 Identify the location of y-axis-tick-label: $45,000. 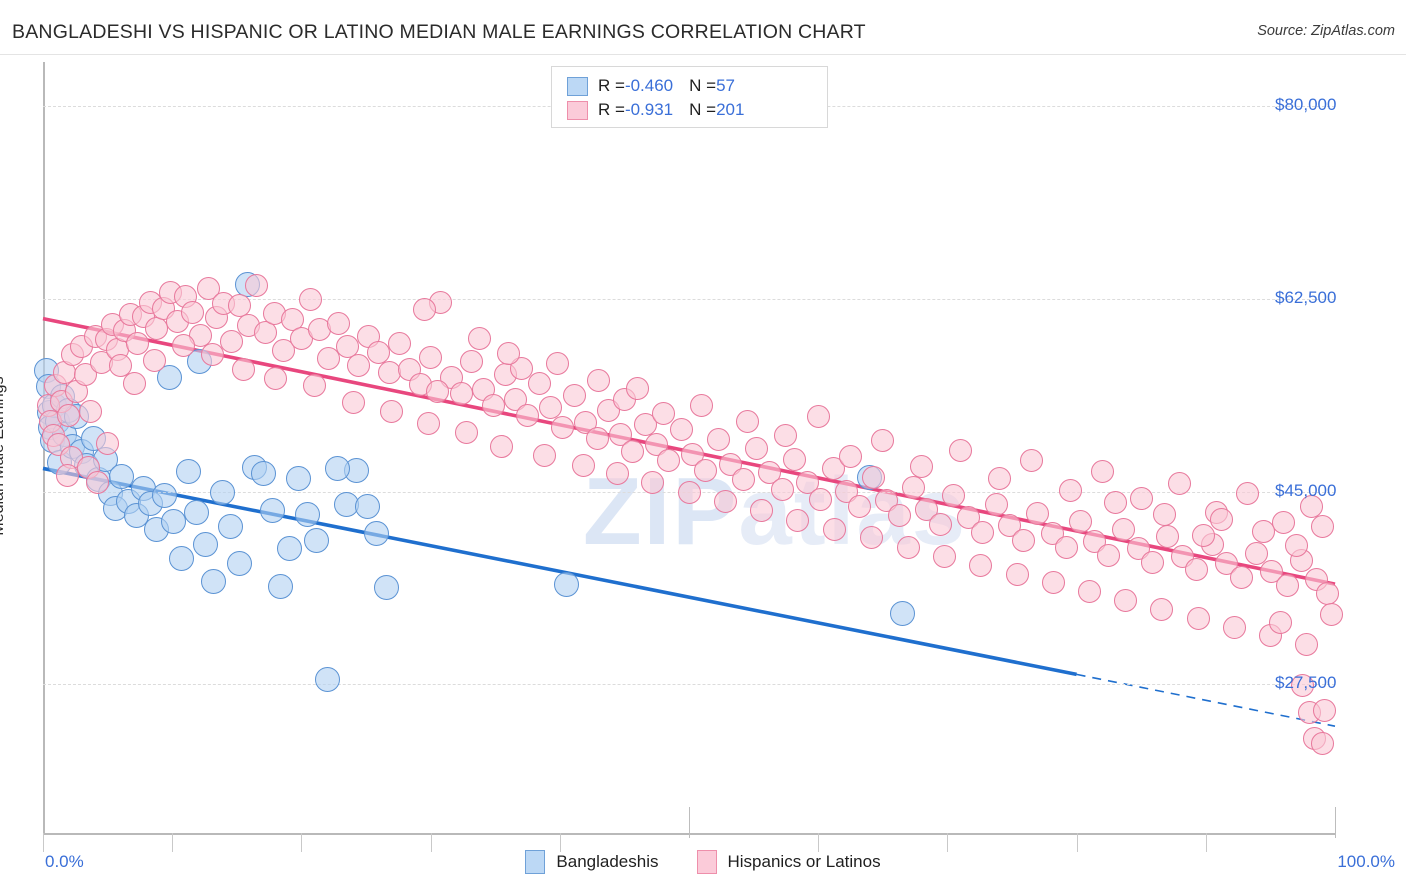
(1306, 490).